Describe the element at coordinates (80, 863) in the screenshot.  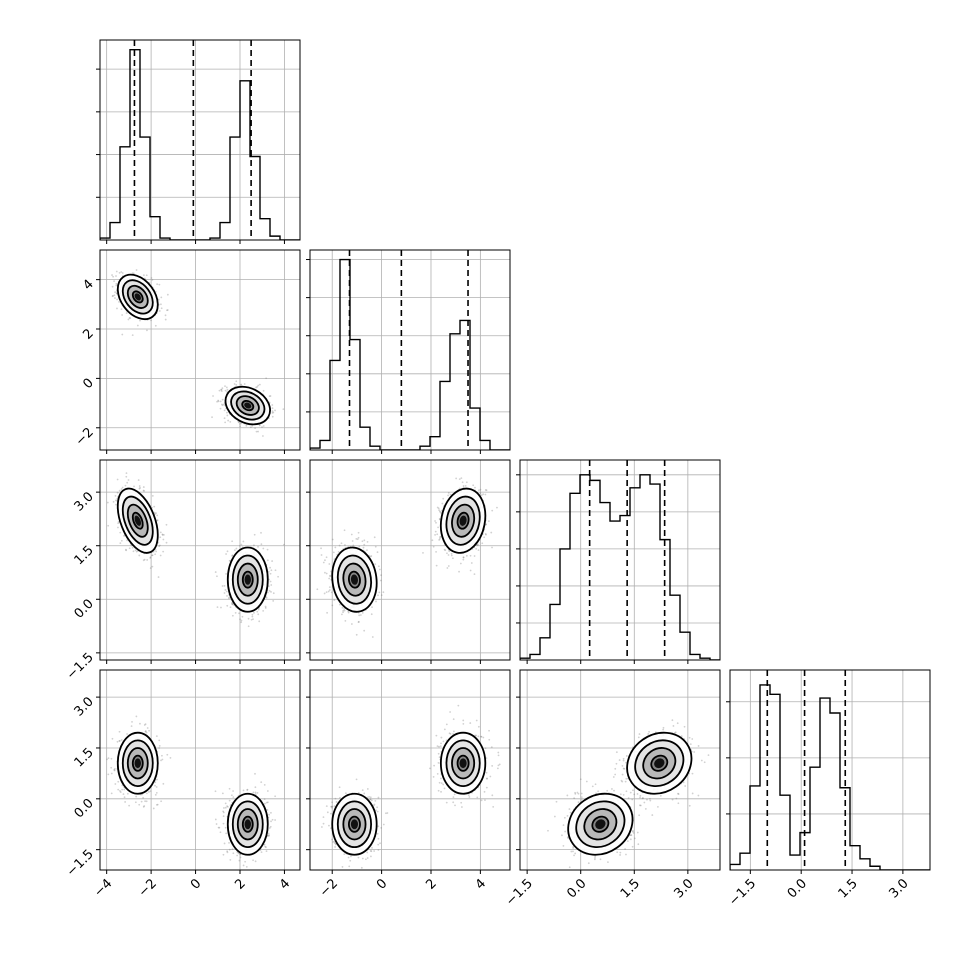
I see `y-tick-label-3-0: −1.5` at that location.